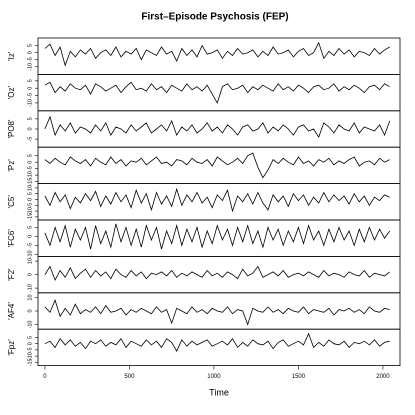 This screenshot has width=415, height=415. What do you see at coordinates (11, 238) in the screenshot?
I see `panel-label: 'FC6'` at bounding box center [11, 238].